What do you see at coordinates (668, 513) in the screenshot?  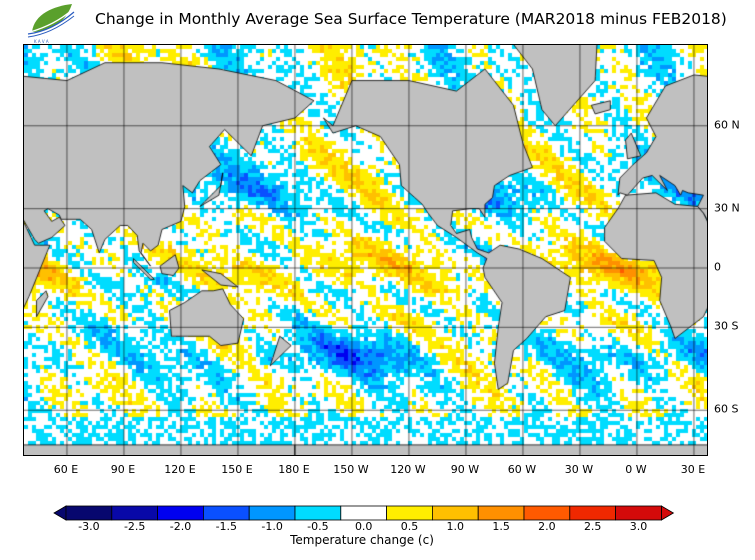 I see `colorbar-extend-high` at bounding box center [668, 513].